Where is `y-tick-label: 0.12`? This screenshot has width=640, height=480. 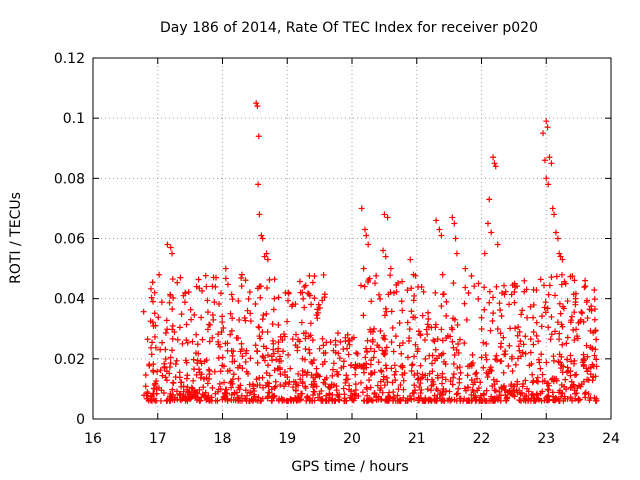 y-tick-label: 0.12 is located at coordinates (69, 59).